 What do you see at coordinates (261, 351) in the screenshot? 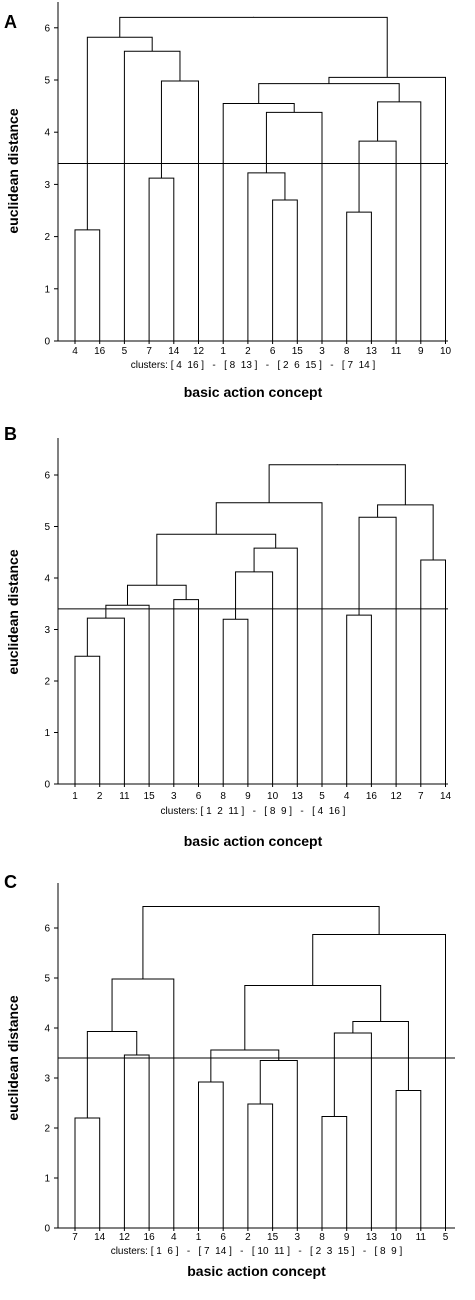
I see `leaf-labels: 4 16 5 7 14 12 1 2 6 15 3 8 13 11 9 10` at bounding box center [261, 351].